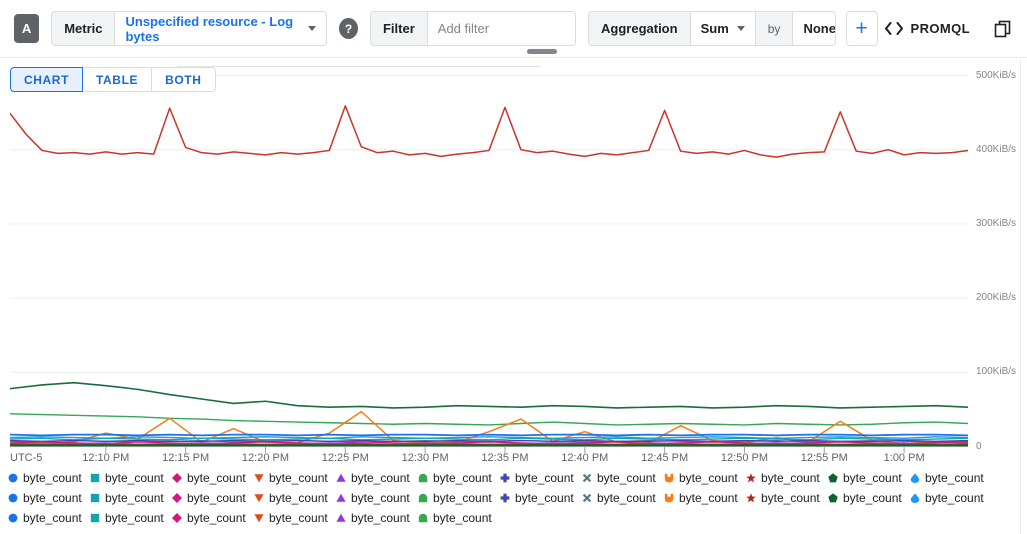  What do you see at coordinates (209, 28) in the screenshot?
I see `metric-value: Unspecified resource - Log bytes` at bounding box center [209, 28].